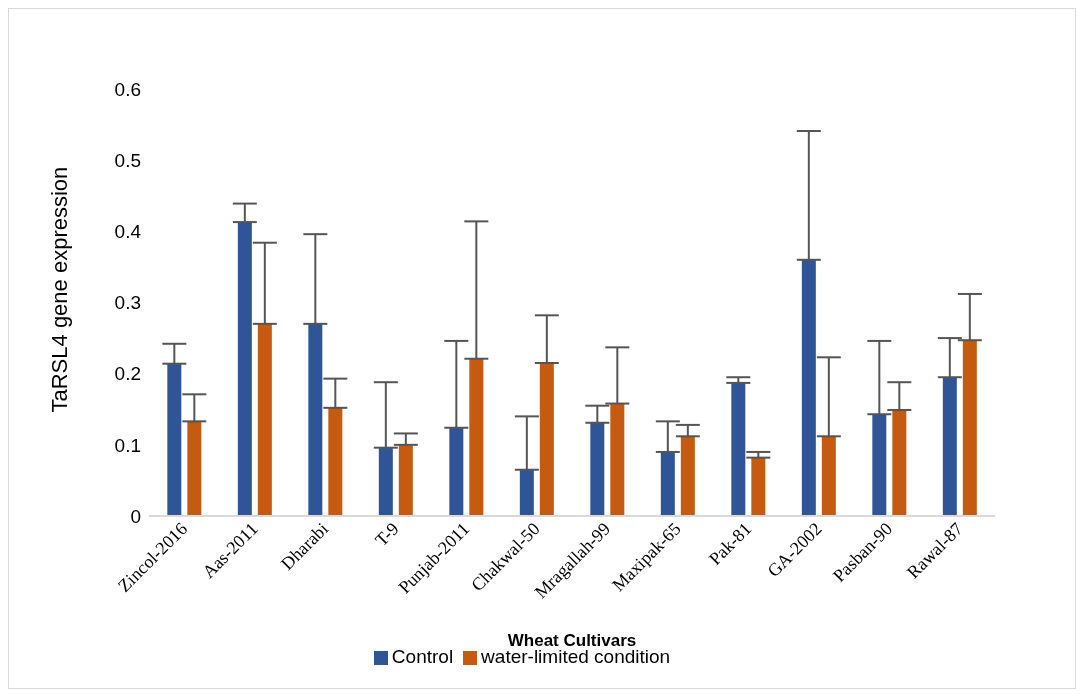 Image resolution: width=1082 pixels, height=695 pixels. What do you see at coordinates (59, 289) in the screenshot?
I see `y-axis-title: TaRSL4 gene expression` at bounding box center [59, 289].